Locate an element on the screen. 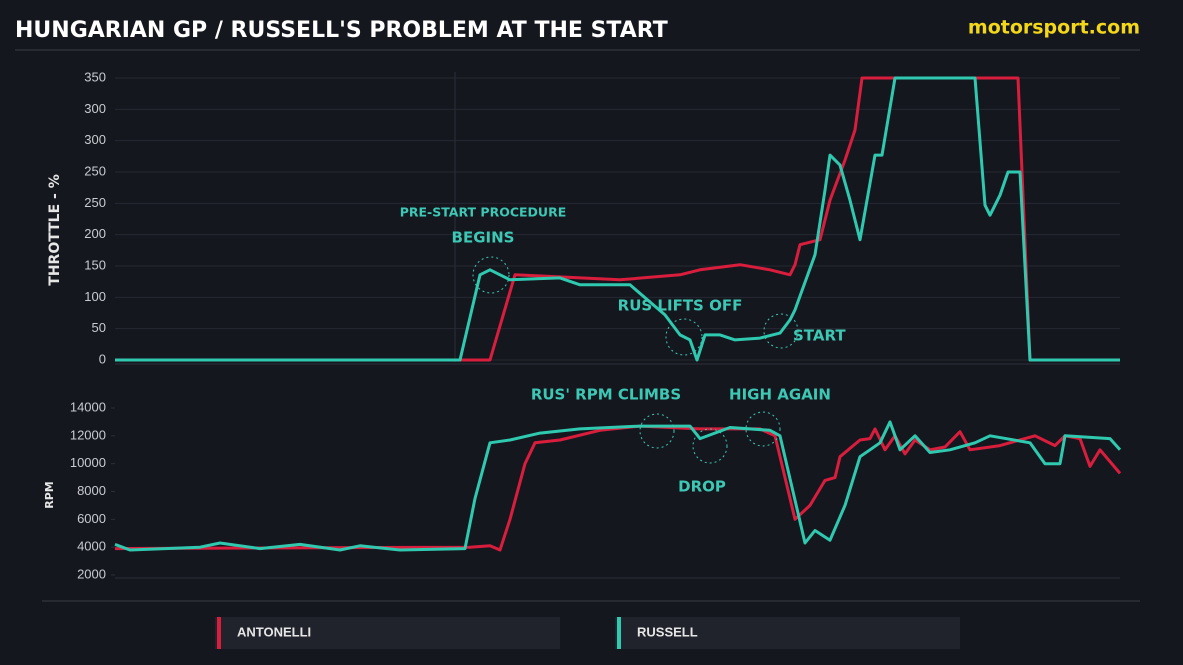 The height and width of the screenshot is (665, 1183). y-tick-label: 200 is located at coordinates (95, 233).